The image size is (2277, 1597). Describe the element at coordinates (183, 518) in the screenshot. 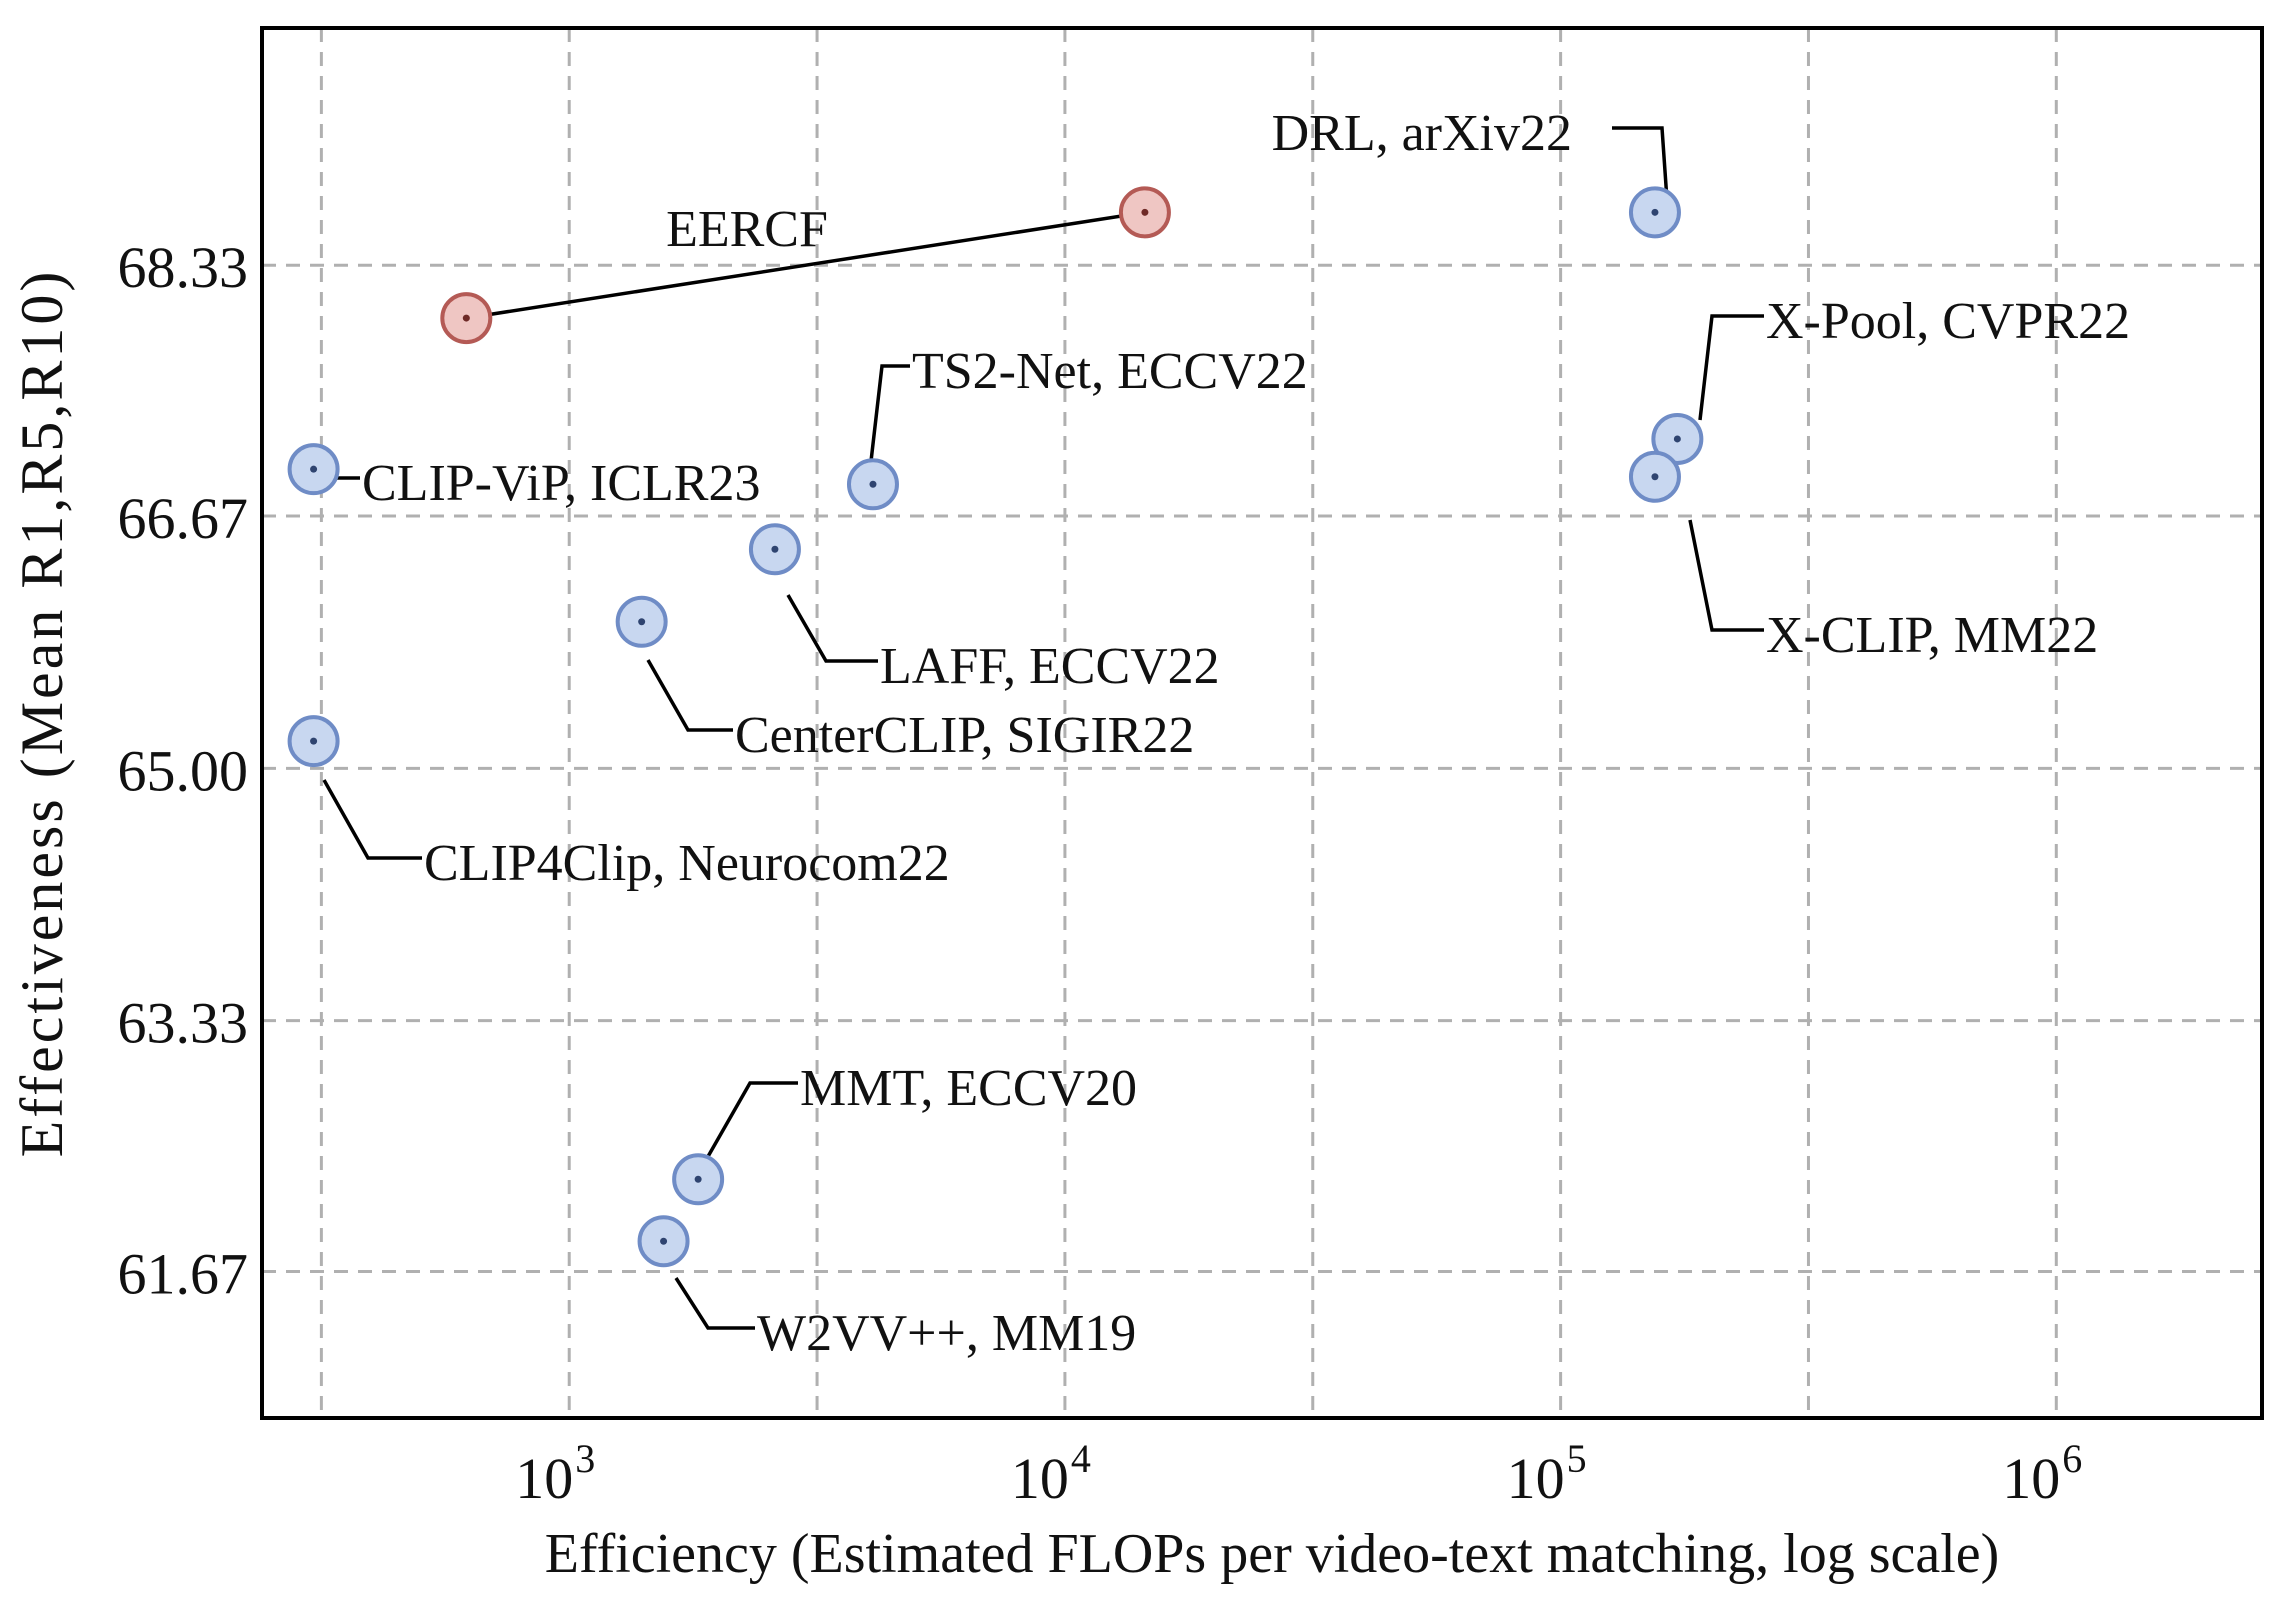

I see `y-tick-label: 66.67` at that location.